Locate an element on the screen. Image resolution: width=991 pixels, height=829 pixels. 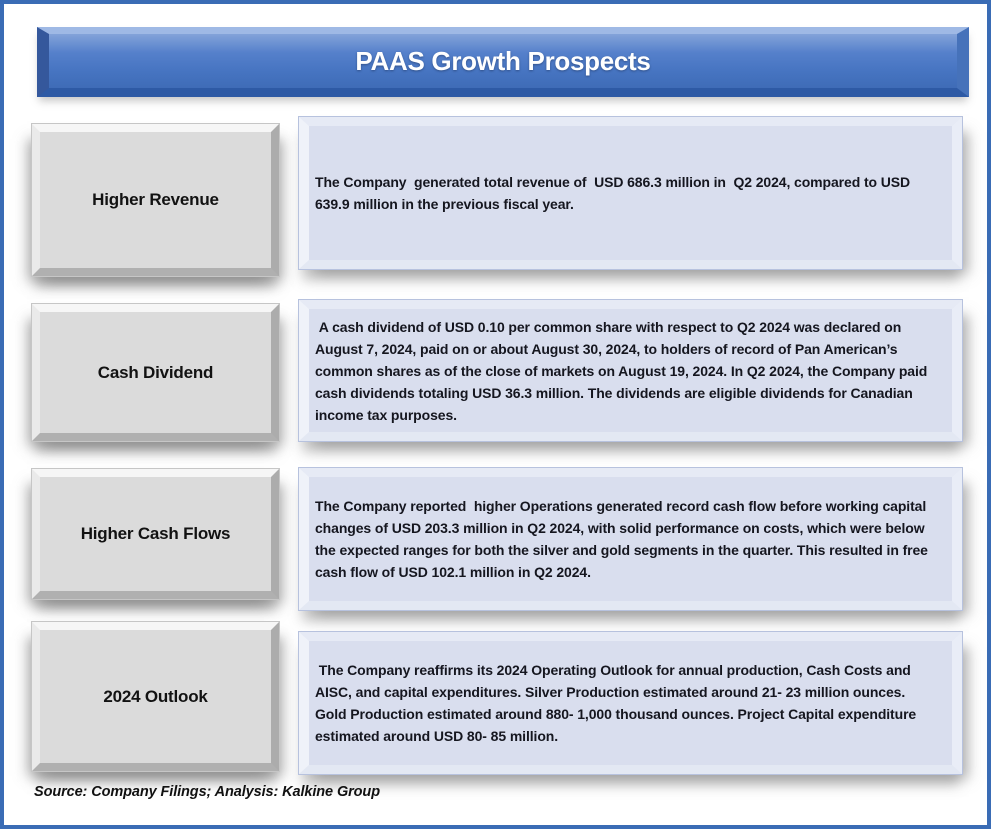
page-title: PAAS Growth Prospects is located at coordinates (503, 60).